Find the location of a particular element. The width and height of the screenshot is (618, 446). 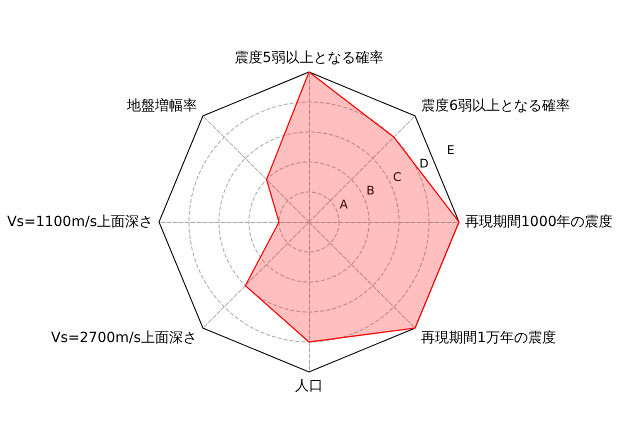

spoke-label: 人口 is located at coordinates (309, 386).